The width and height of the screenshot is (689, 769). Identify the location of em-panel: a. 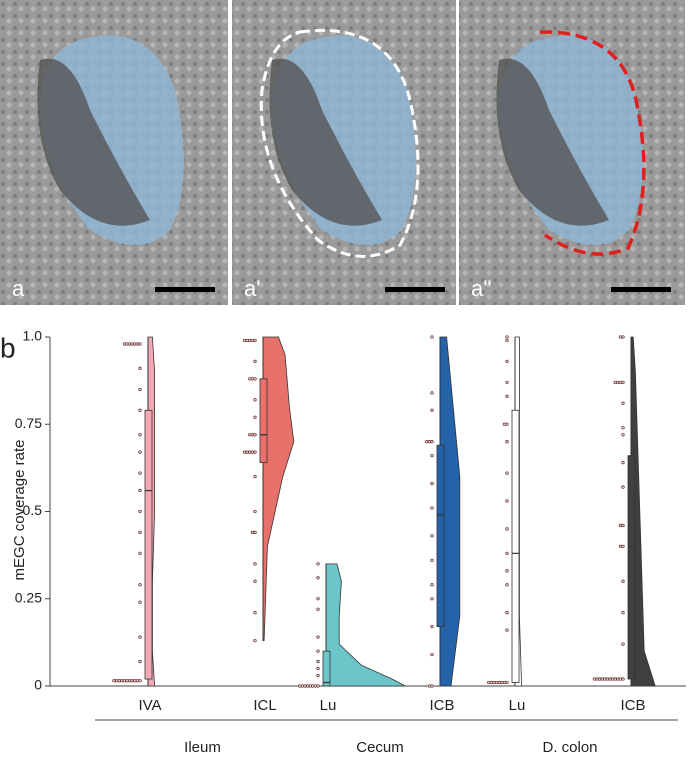
(114, 152).